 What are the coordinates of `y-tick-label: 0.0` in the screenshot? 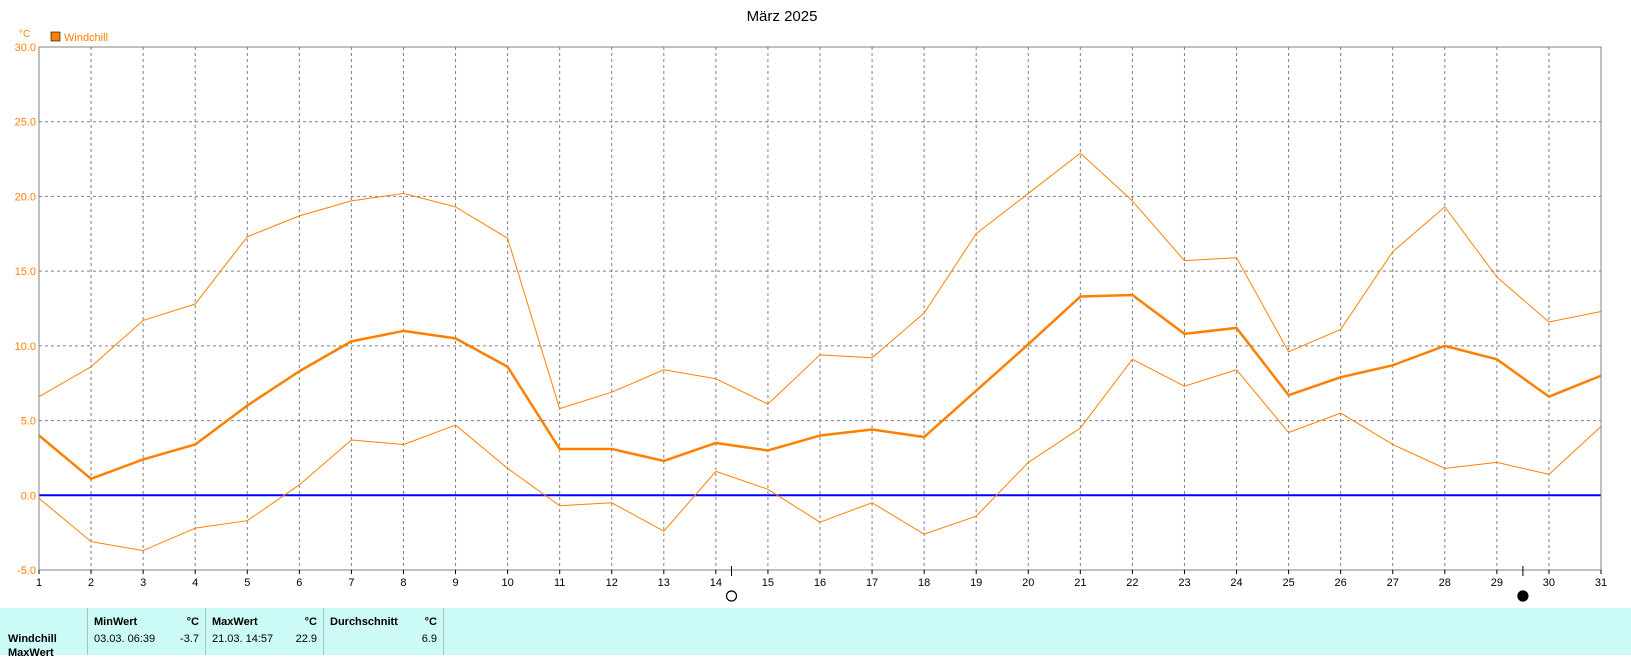 It's located at (28, 496).